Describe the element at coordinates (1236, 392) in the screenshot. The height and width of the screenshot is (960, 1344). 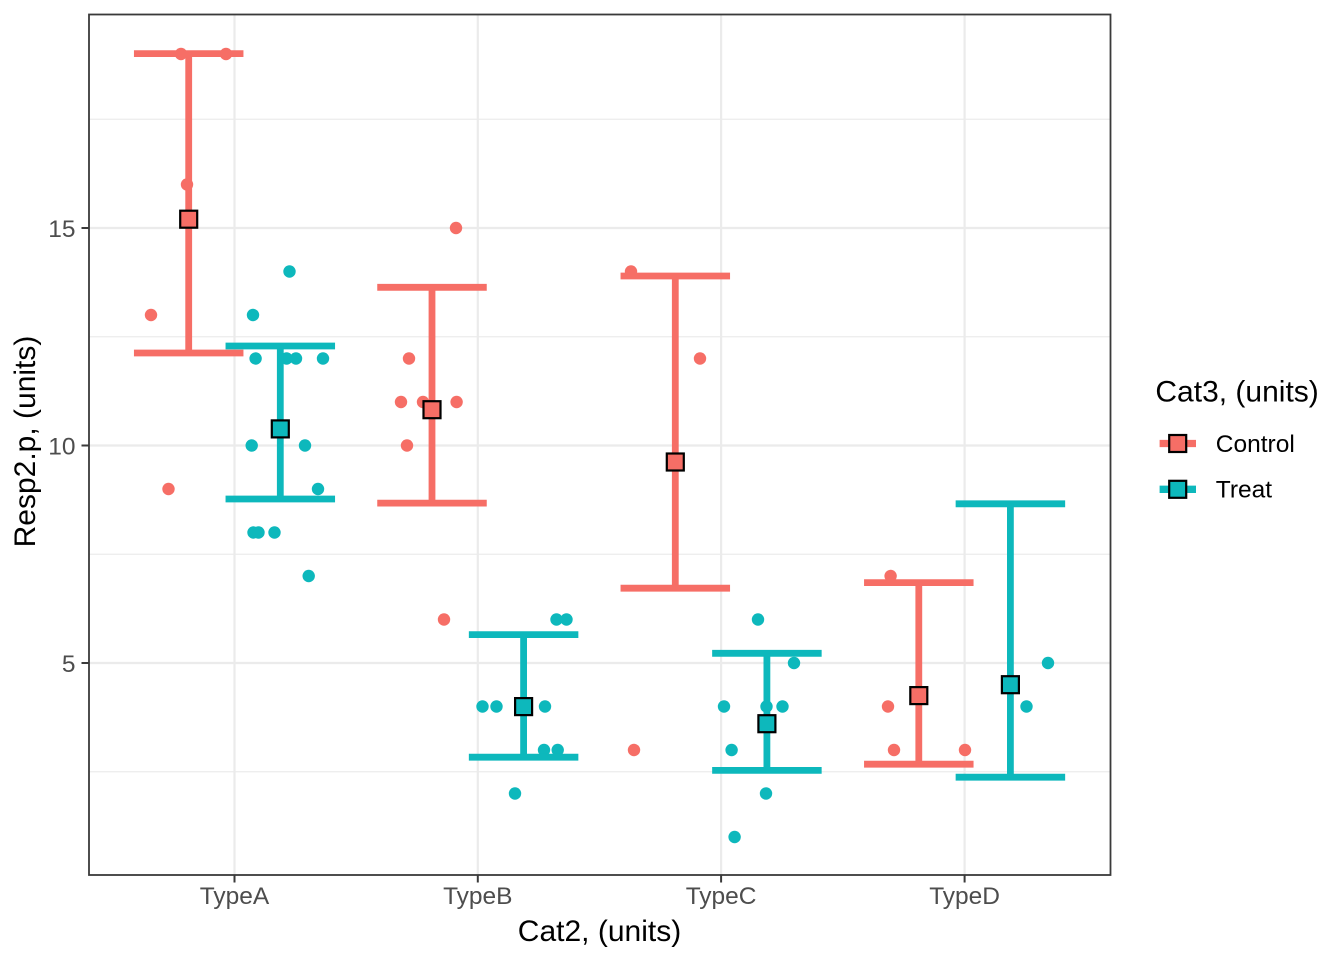
I see `svg-text: Cat3, (units)` at that location.